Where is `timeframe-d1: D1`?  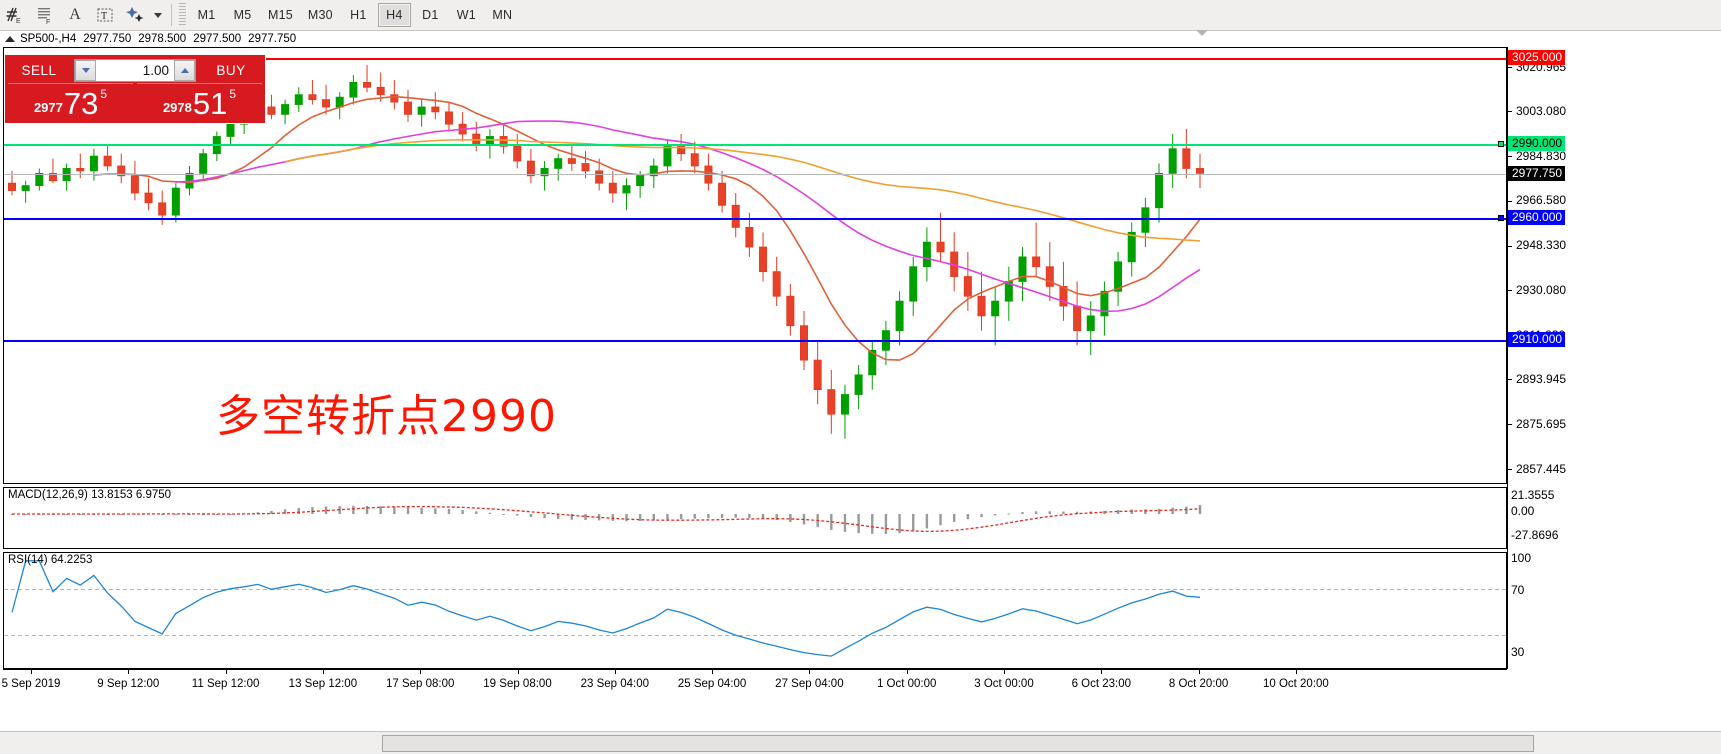
timeframe-d1: D1 is located at coordinates (430, 15).